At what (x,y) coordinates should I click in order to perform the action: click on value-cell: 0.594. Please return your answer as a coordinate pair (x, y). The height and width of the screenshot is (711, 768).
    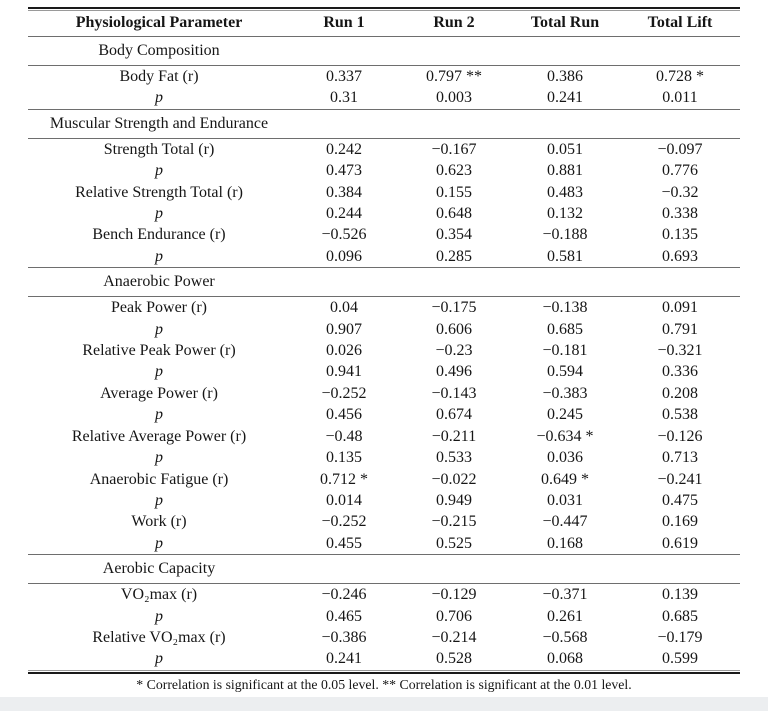
    Looking at the image, I should click on (565, 372).